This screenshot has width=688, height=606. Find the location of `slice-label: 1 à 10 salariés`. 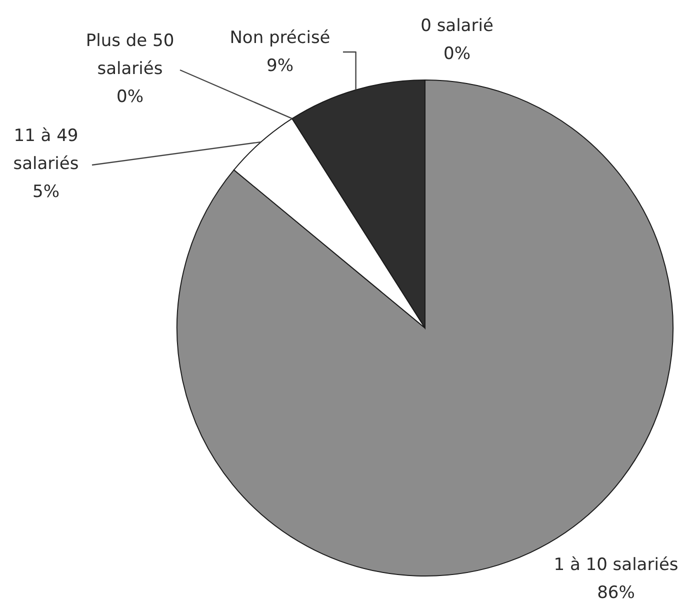

slice-label: 1 à 10 salariés is located at coordinates (616, 564).